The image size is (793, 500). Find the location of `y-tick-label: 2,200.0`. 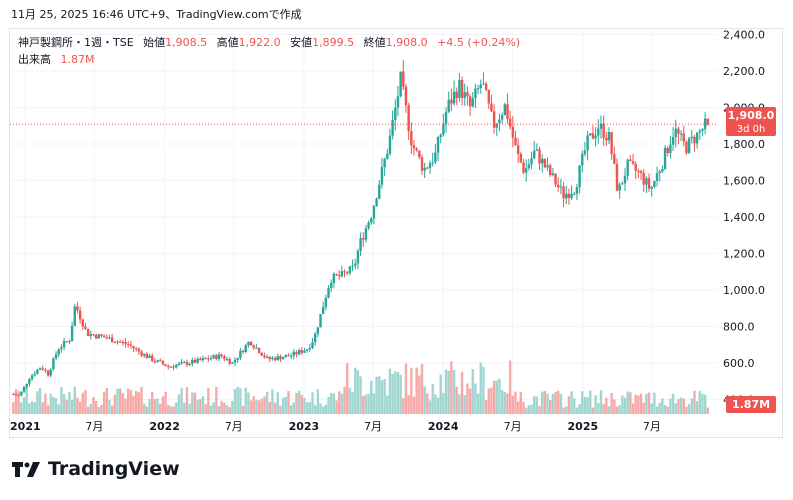

y-tick-label: 2,200.0 is located at coordinates (744, 71).